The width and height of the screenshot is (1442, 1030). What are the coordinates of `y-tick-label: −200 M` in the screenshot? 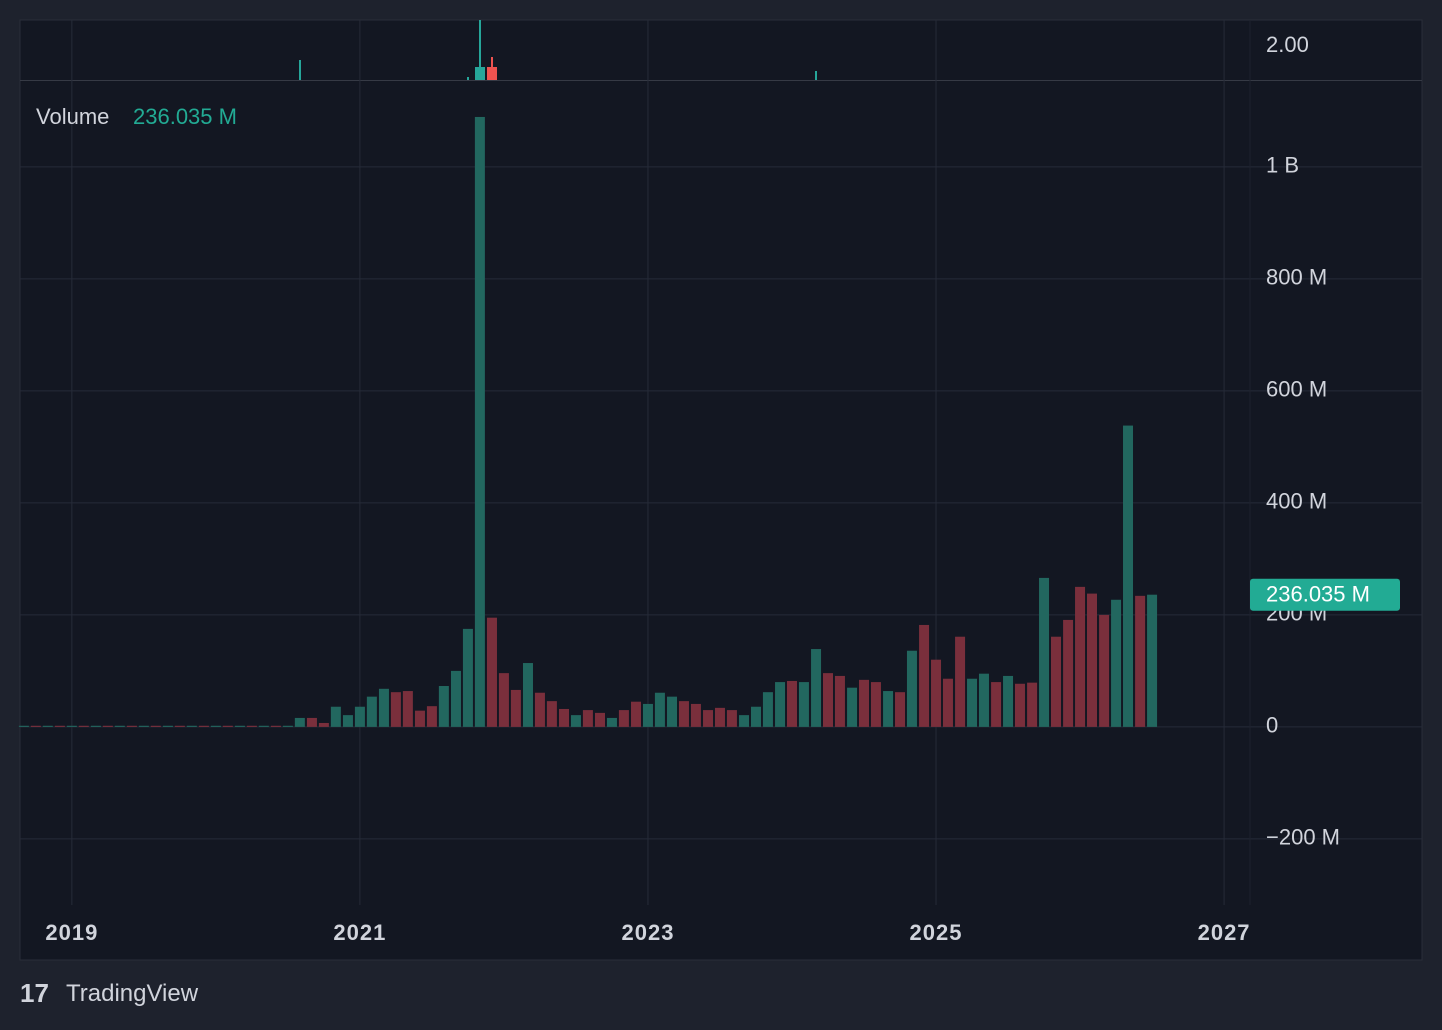 It's located at (1303, 837).